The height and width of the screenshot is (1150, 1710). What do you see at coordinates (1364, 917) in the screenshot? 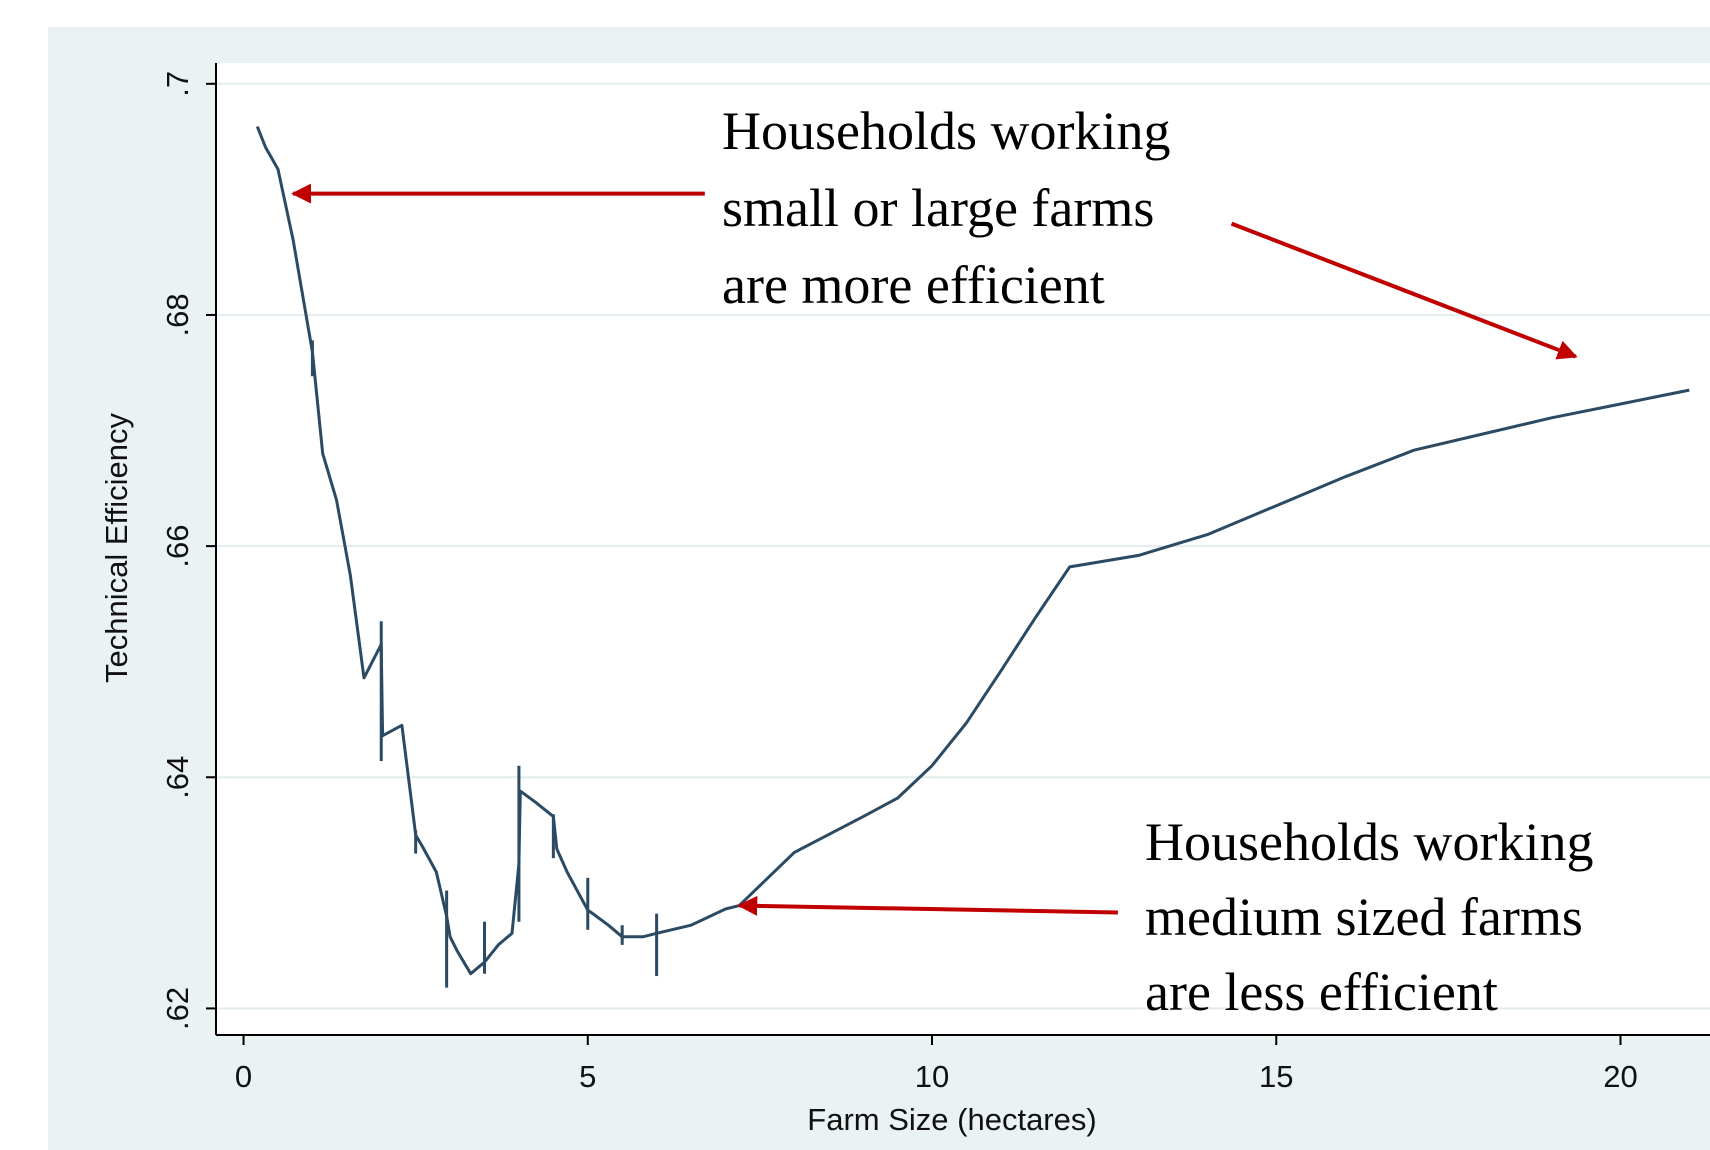
I see `annotation-bottom-line-2: medium sized farms` at bounding box center [1364, 917].